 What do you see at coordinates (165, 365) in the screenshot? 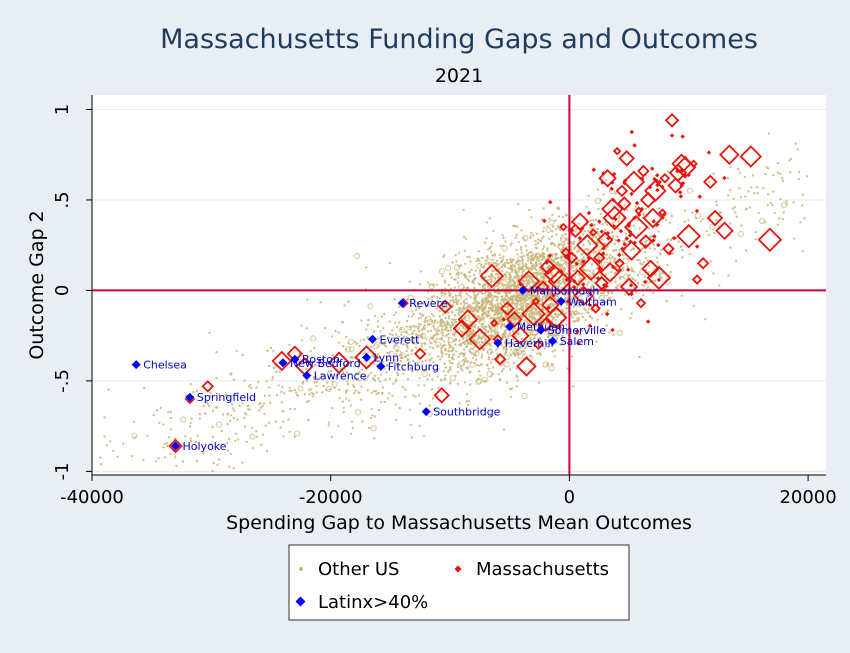
I see `city-label: Chelsea` at bounding box center [165, 365].